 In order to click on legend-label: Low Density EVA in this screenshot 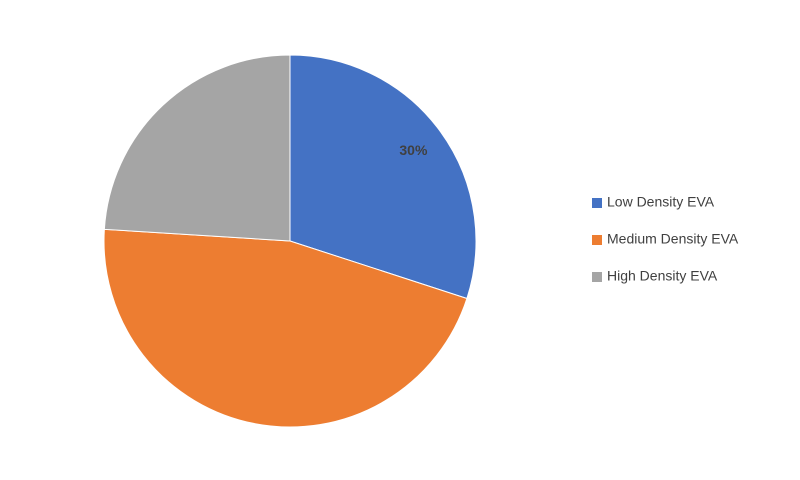, I will do `click(661, 202)`.